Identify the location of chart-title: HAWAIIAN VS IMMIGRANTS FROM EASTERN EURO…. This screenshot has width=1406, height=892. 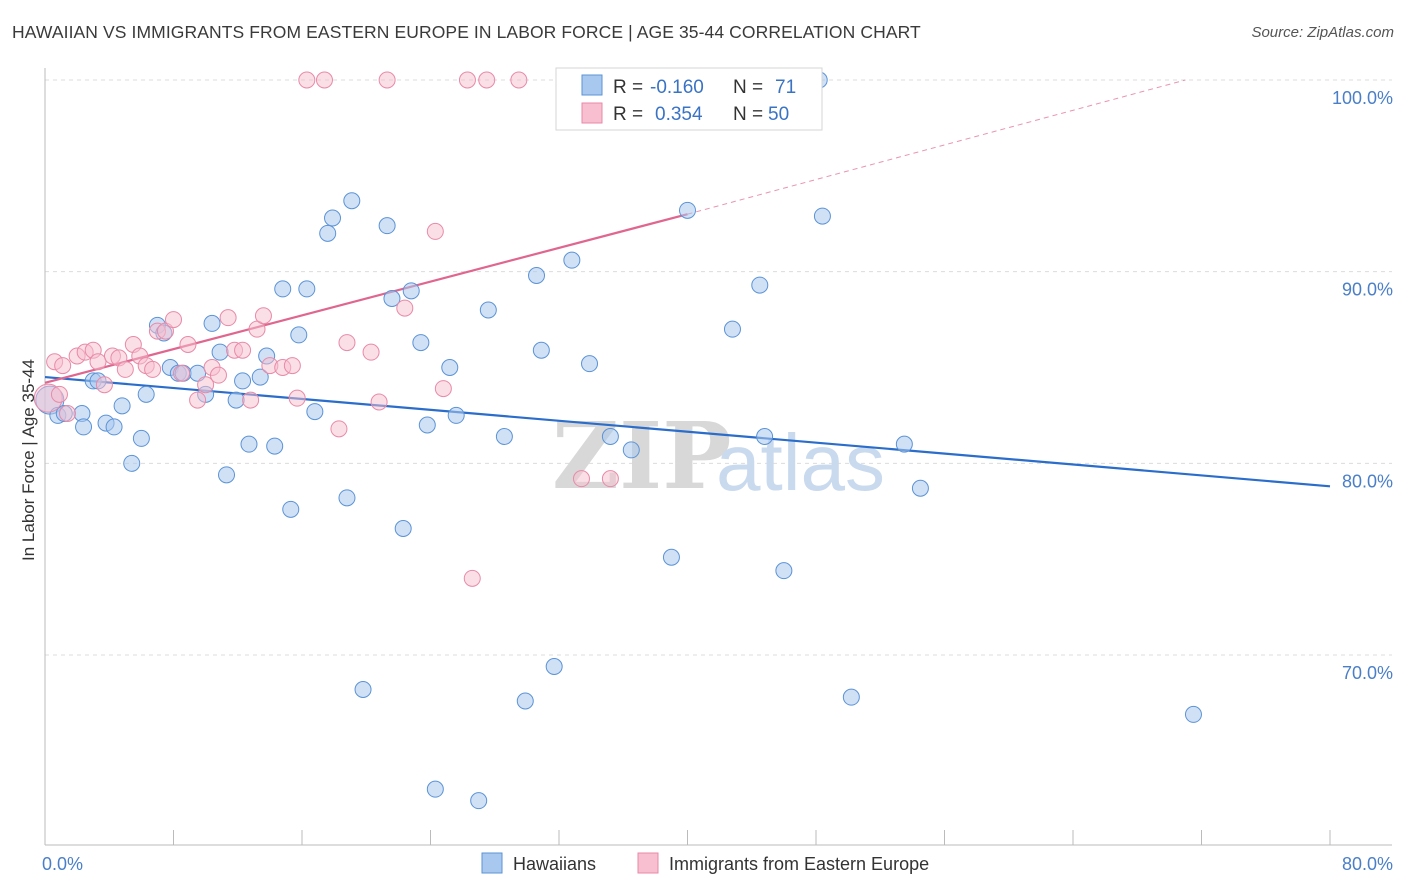
(466, 32).